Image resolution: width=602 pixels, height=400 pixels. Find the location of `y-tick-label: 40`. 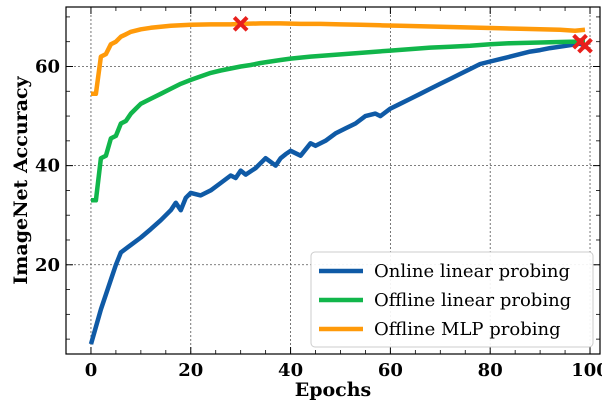

y-tick-label: 40 is located at coordinates (47, 166).